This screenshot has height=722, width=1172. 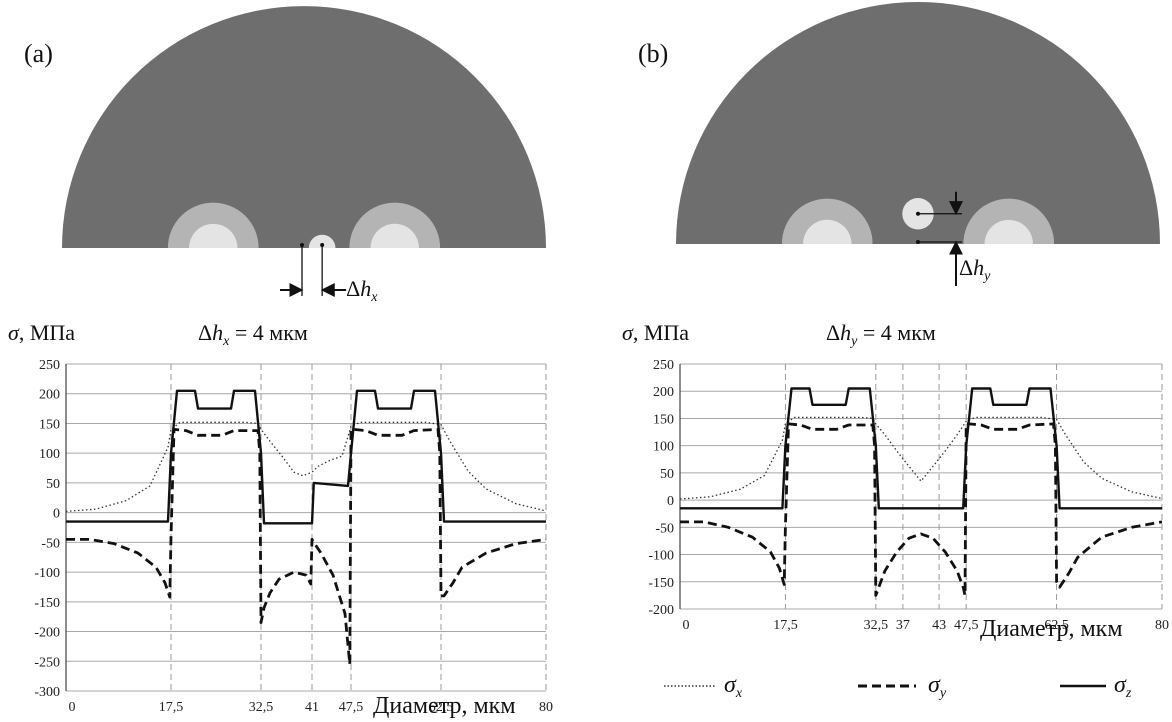 I want to click on x-axis-title-a: Диаметр, мкм, so click(x=444, y=706).